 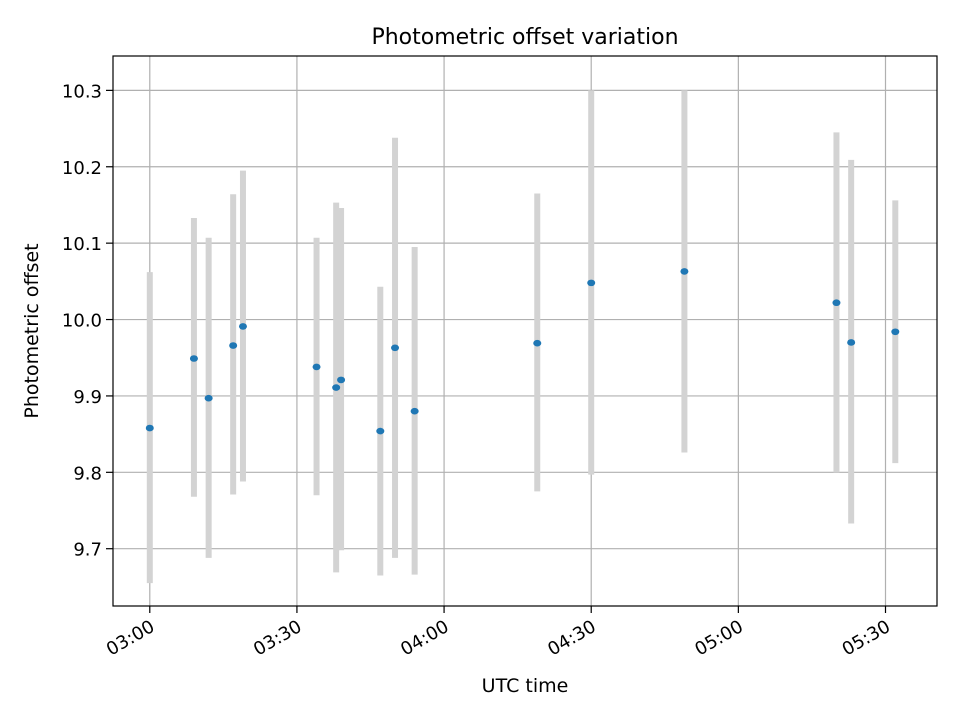 What do you see at coordinates (82, 321) in the screenshot?
I see `y-tick-label: 10.0` at bounding box center [82, 321].